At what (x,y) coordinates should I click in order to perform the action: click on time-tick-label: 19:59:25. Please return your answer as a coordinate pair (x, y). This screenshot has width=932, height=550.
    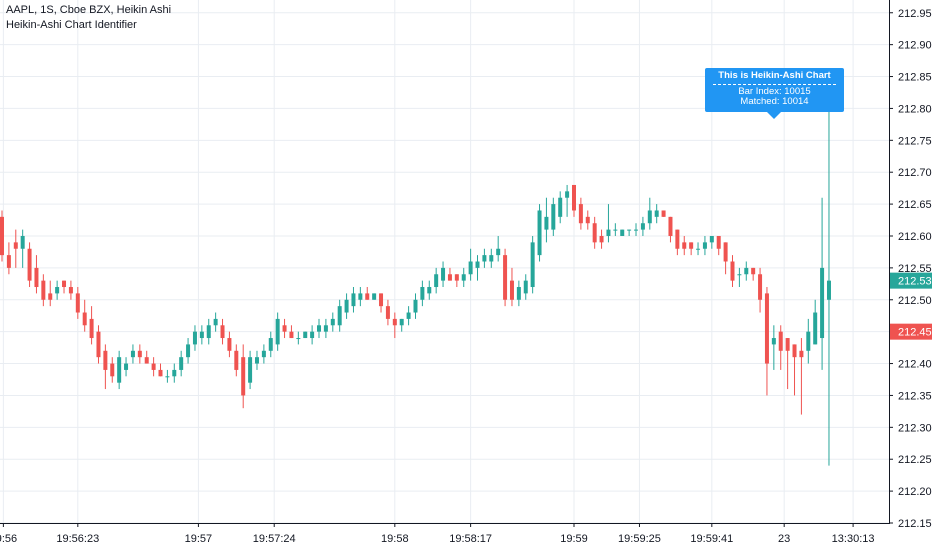
    Looking at the image, I should click on (639, 539).